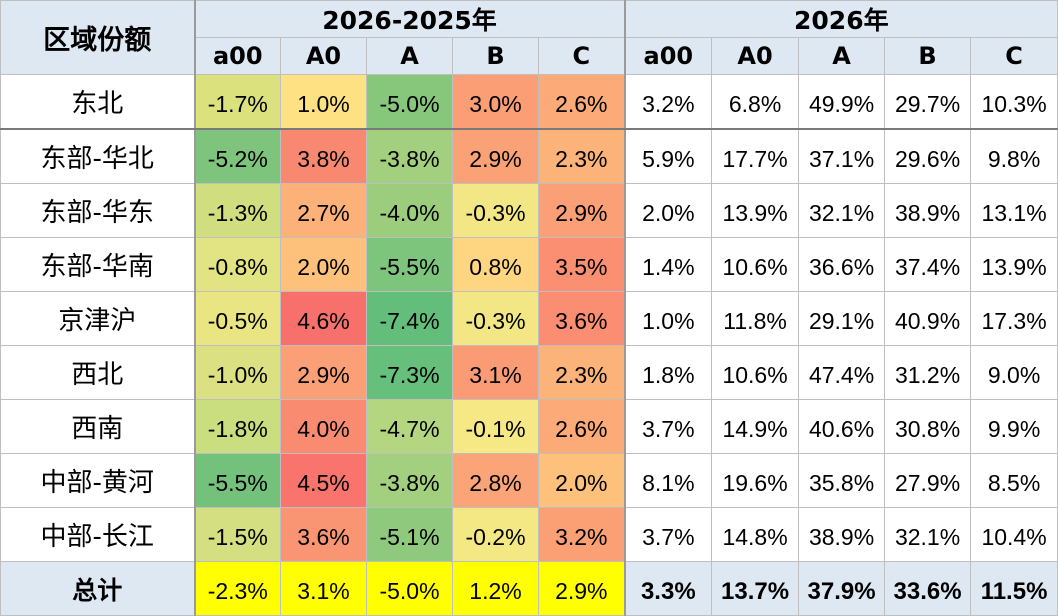  What do you see at coordinates (98, 156) in the screenshot?
I see `region-name-cell: 东部-华北` at bounding box center [98, 156].